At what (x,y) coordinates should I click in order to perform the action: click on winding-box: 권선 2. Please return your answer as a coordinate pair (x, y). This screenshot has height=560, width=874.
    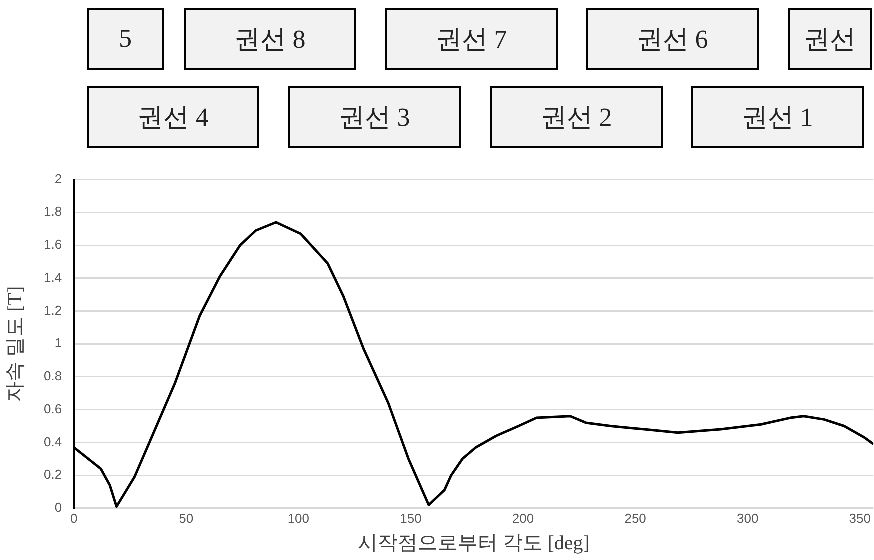
    Looking at the image, I should click on (576, 117).